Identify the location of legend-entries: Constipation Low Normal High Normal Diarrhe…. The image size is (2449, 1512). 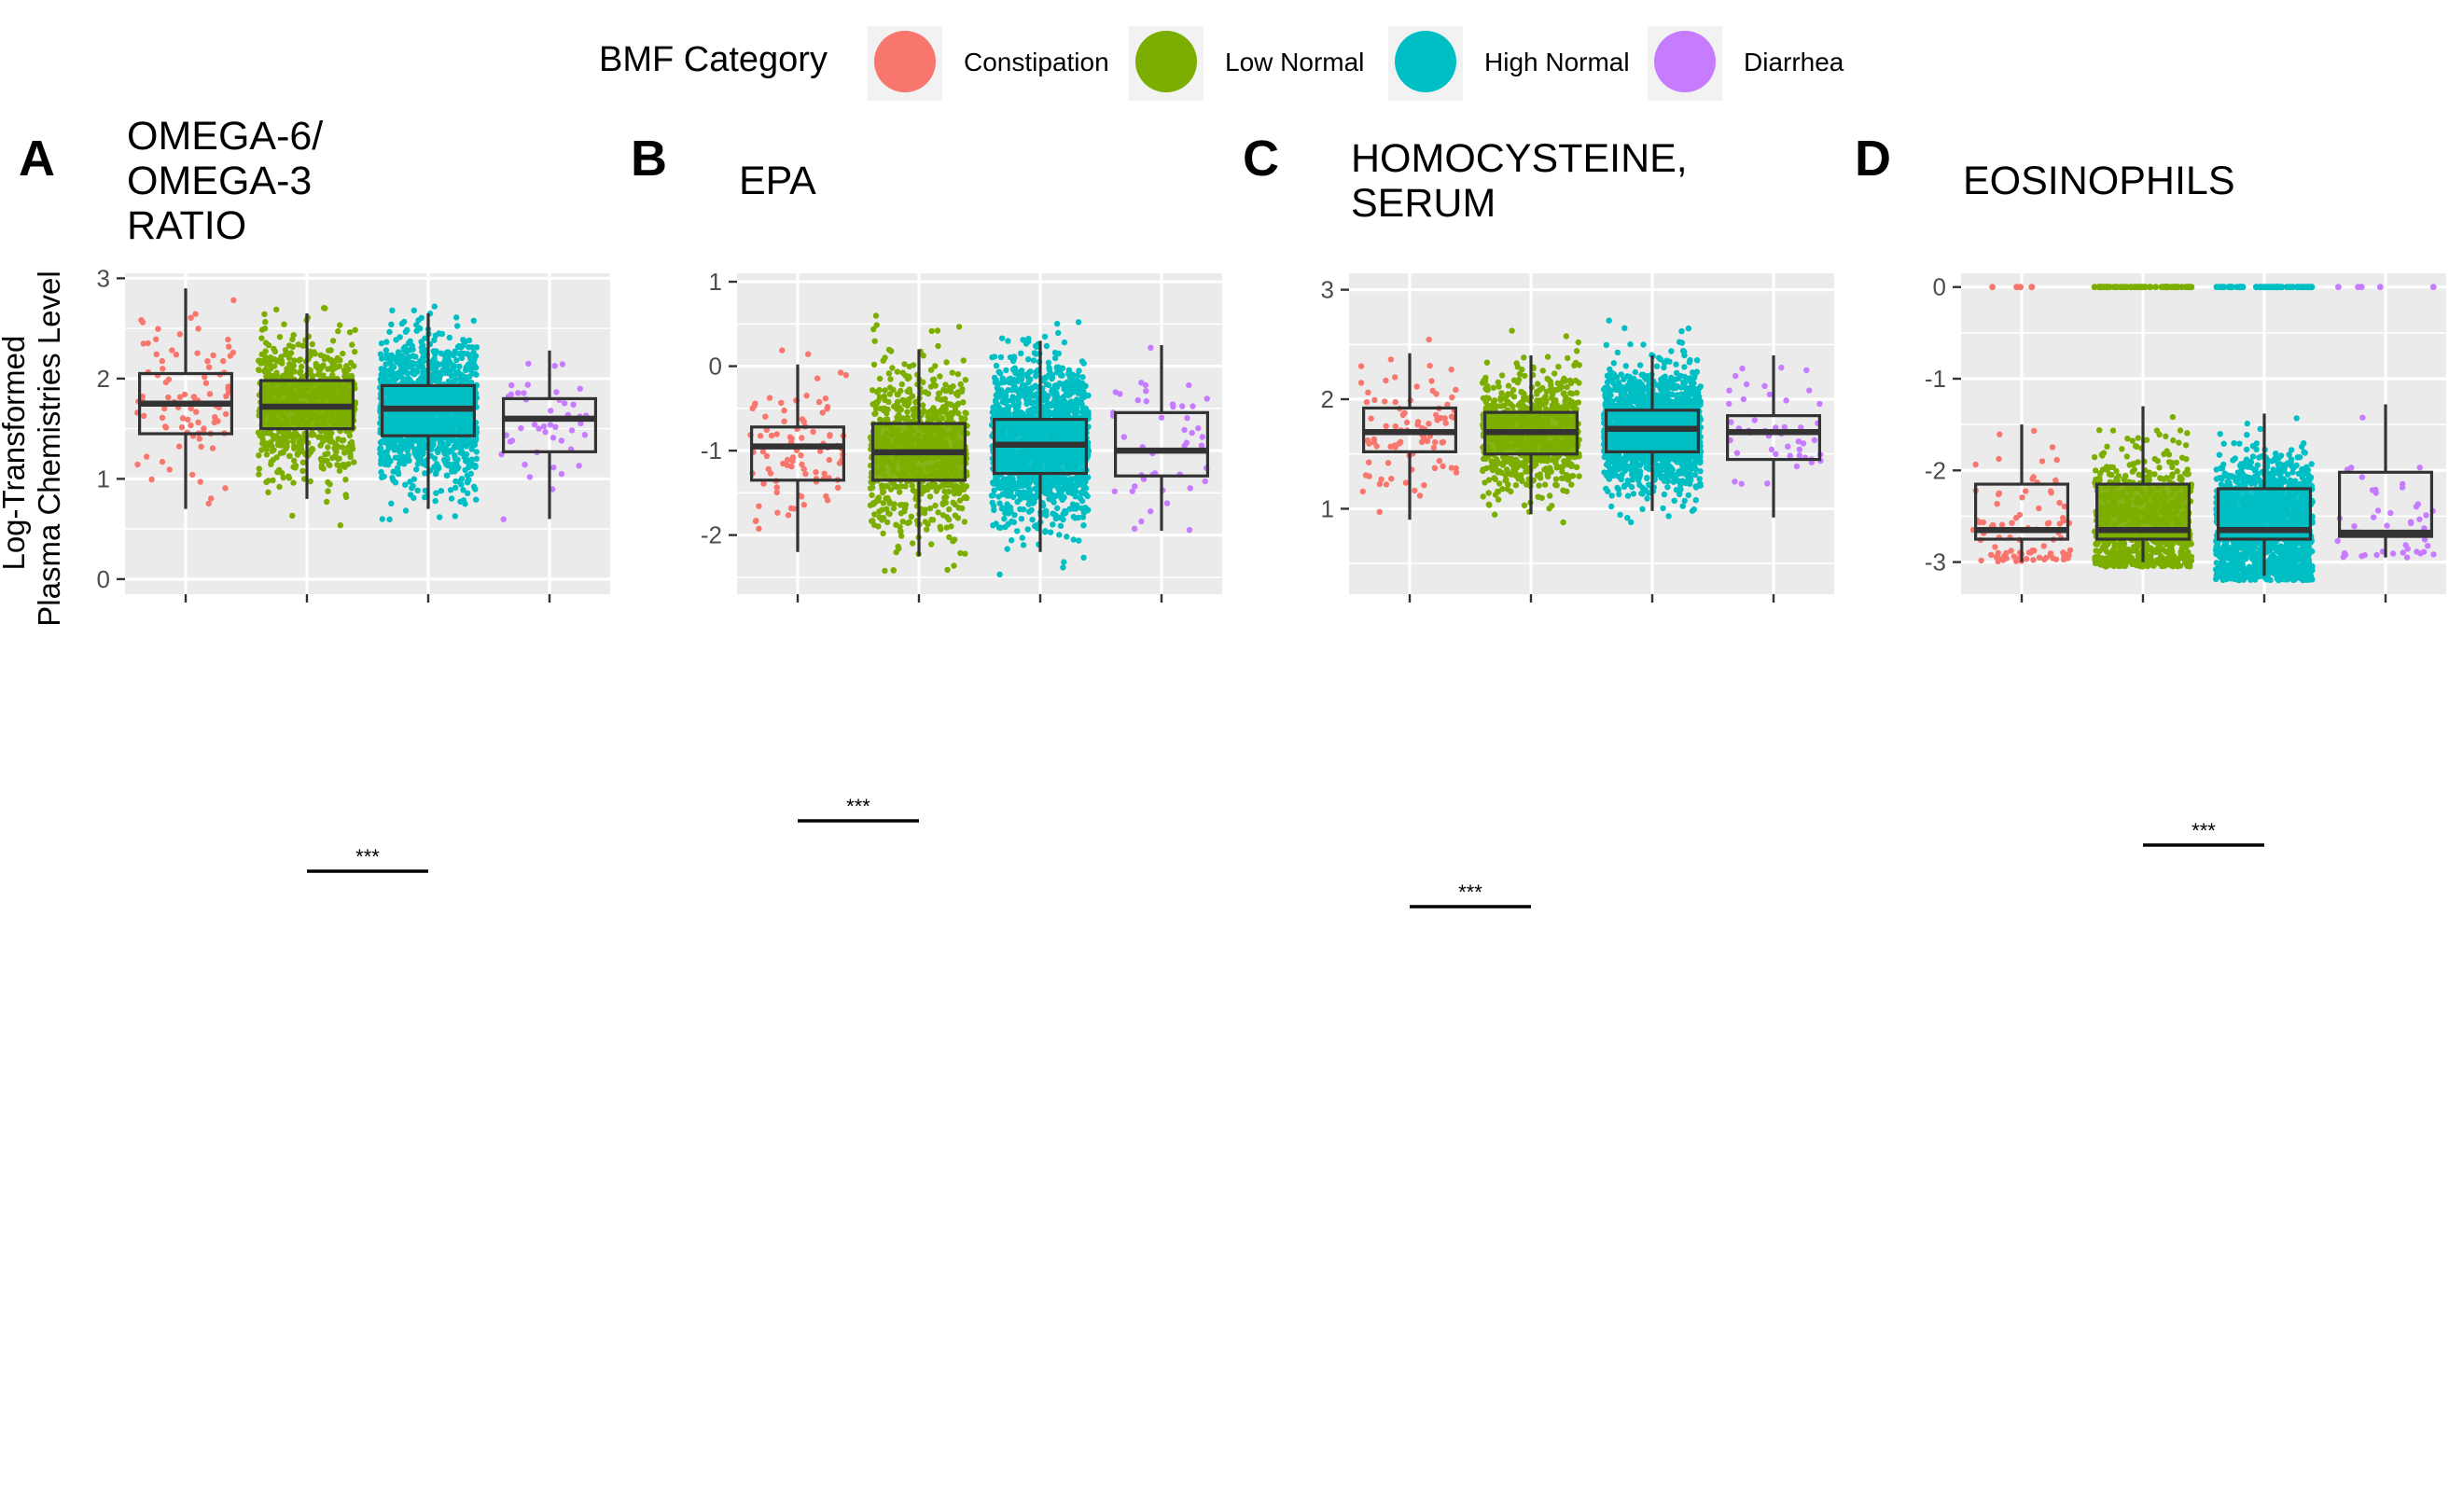
(1356, 63).